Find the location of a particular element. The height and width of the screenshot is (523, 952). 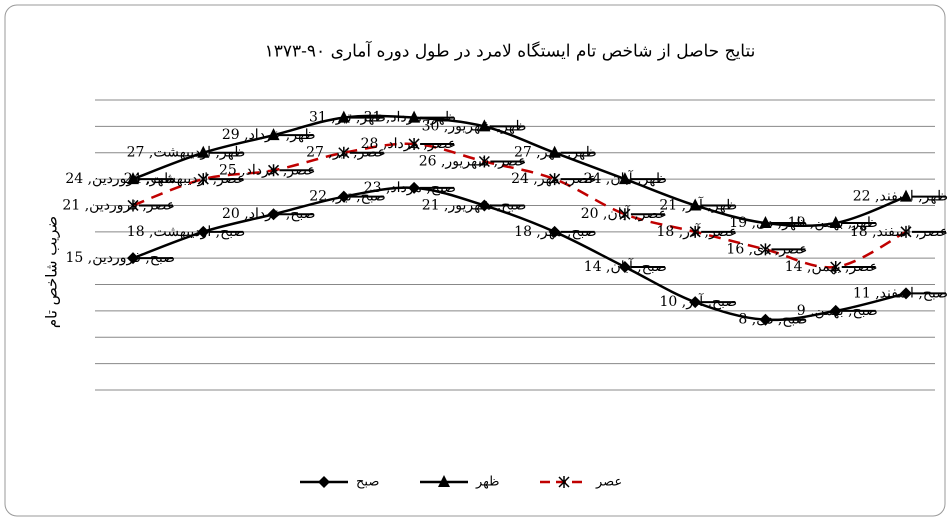

data-label: صبح, مهر, 18 is located at coordinates (555, 232).